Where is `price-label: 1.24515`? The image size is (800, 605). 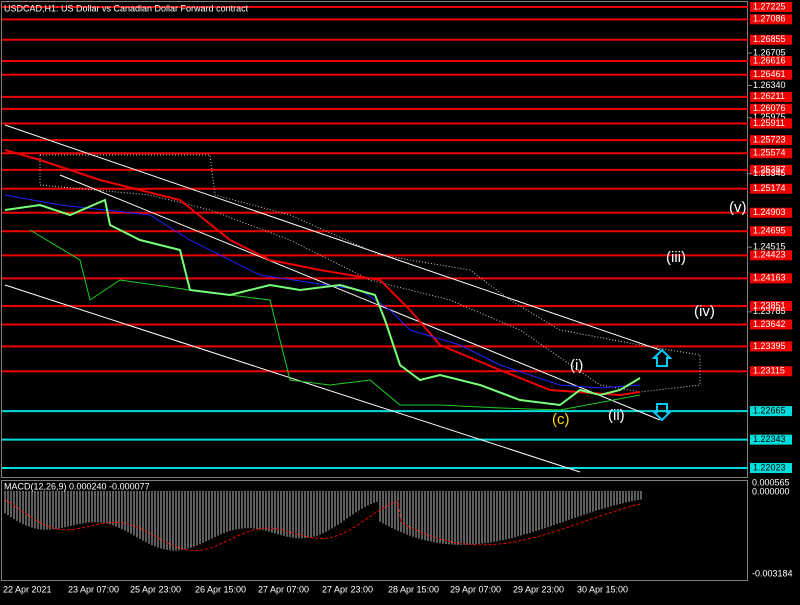 price-label: 1.24515 is located at coordinates (769, 247).